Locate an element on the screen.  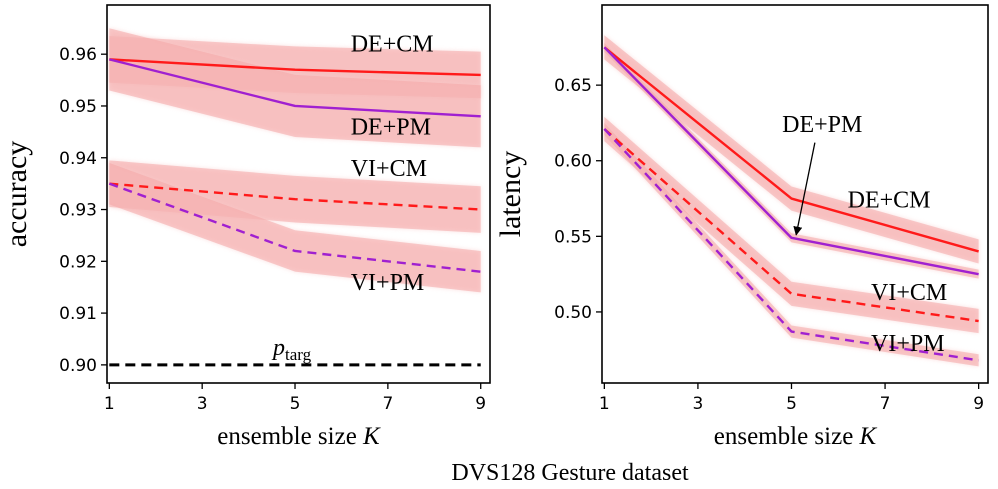
line-vi-cm is located at coordinates (295, 196).